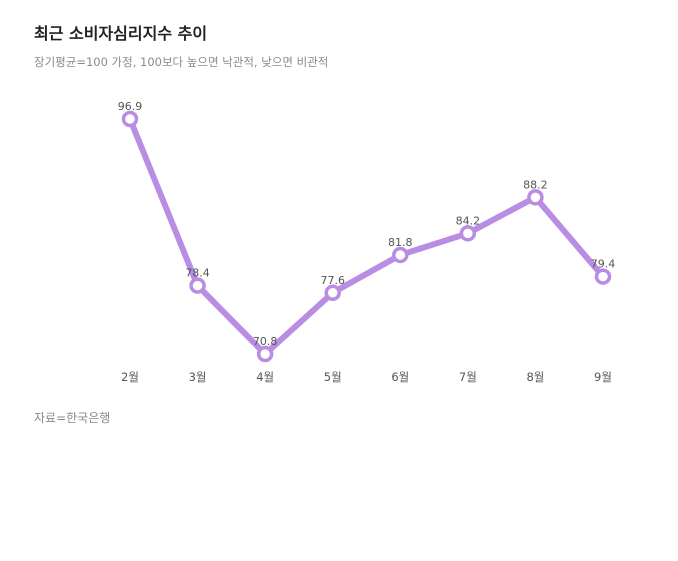 Image resolution: width=678 pixels, height=561 pixels. I want to click on x-tick-label: 7월, so click(468, 377).